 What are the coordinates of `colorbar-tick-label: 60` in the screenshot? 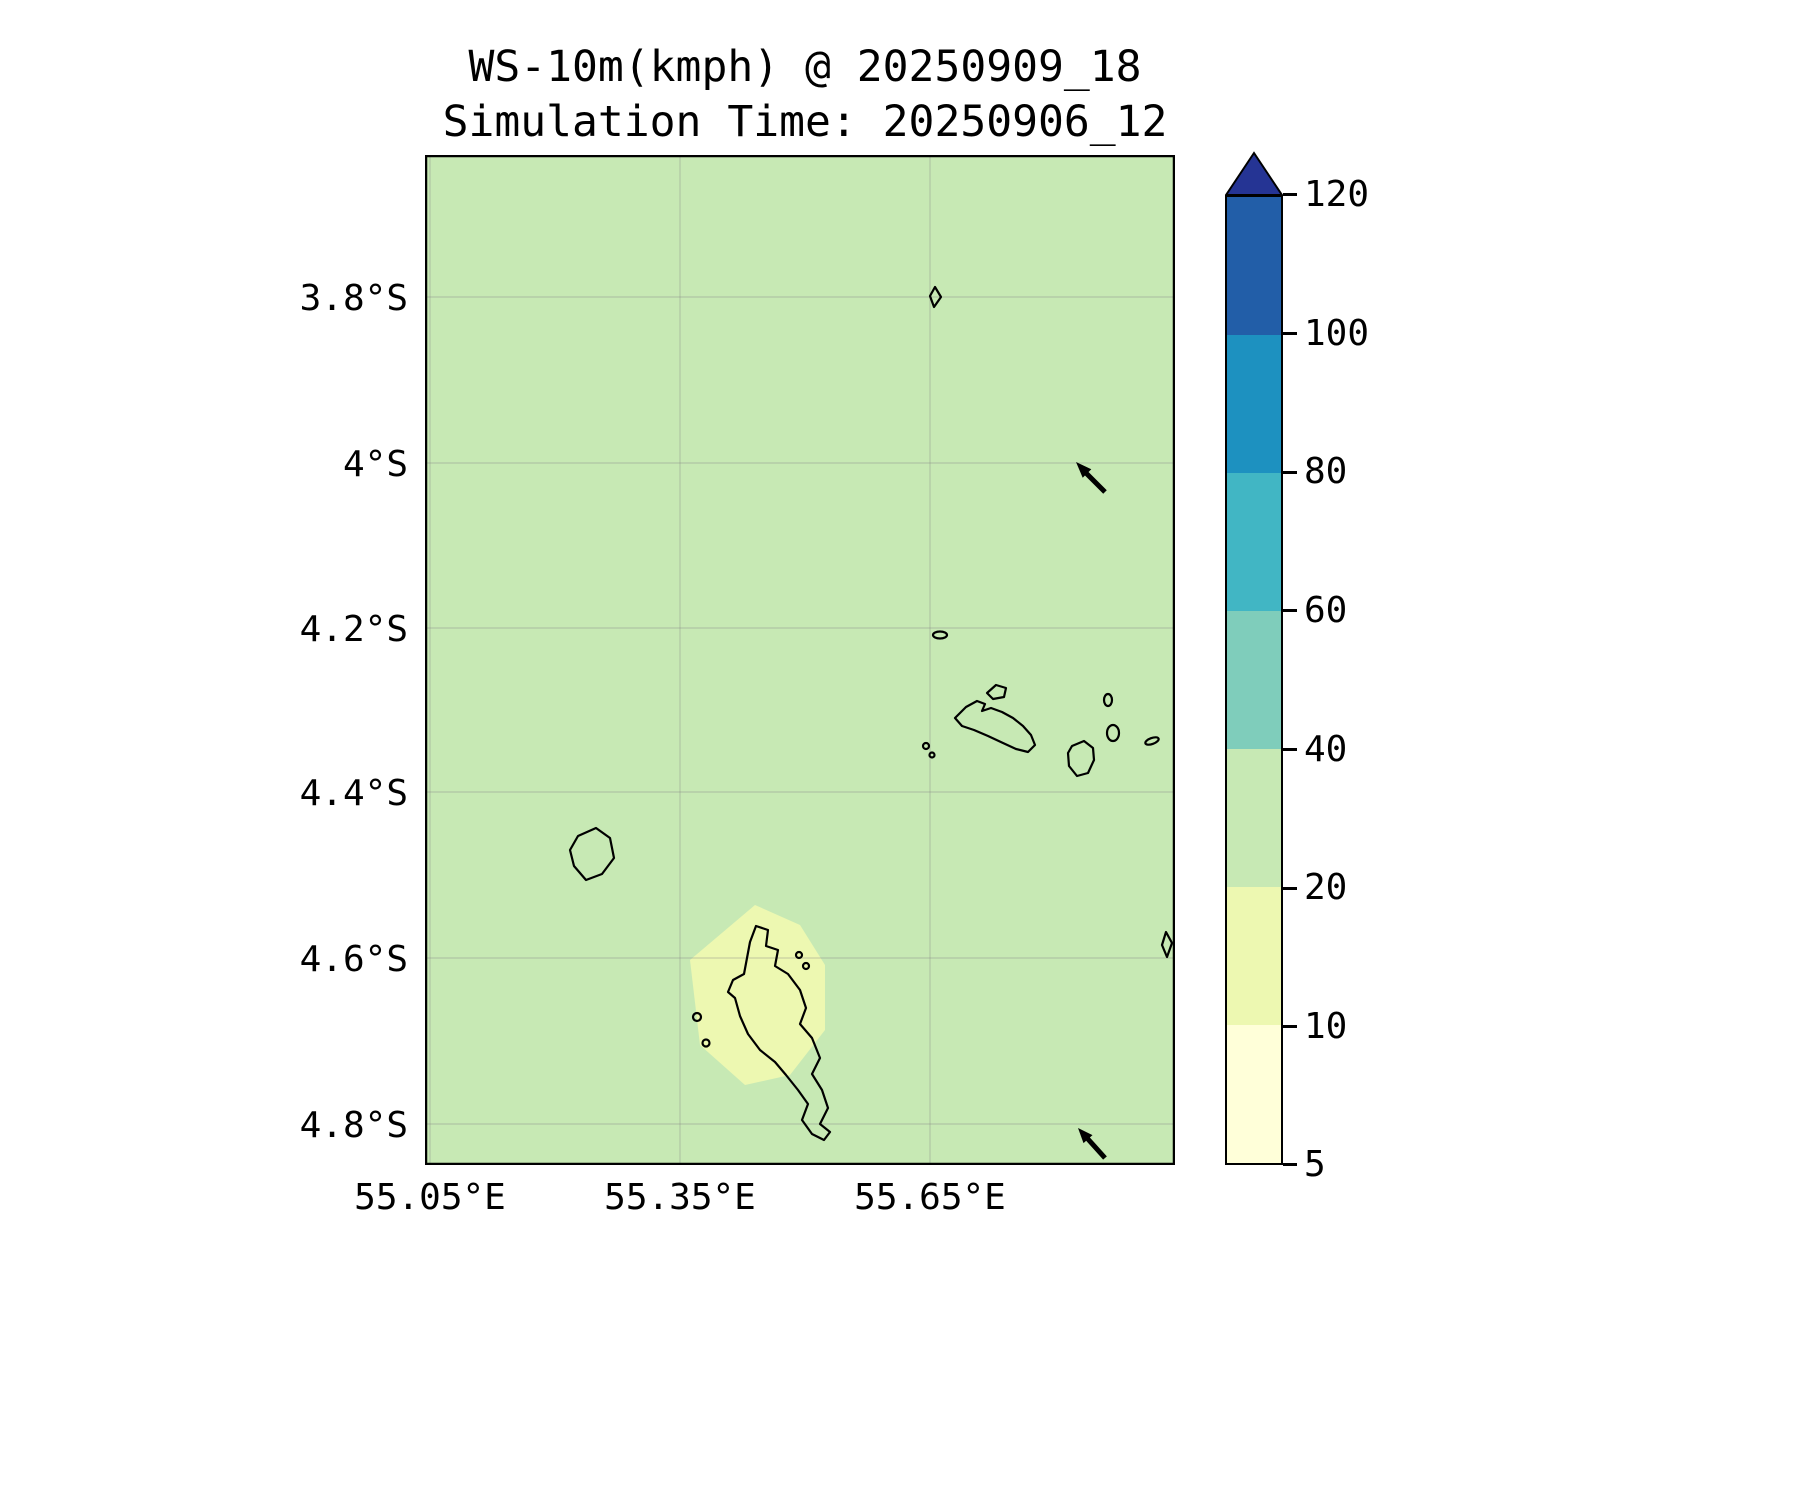 It's located at (1326, 610).